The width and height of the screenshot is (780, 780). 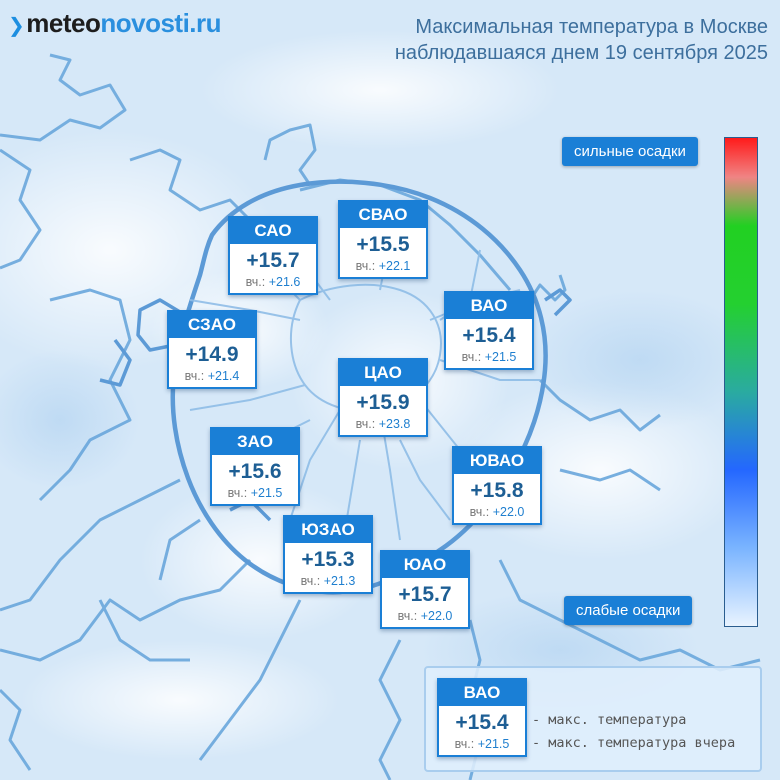 What do you see at coordinates (212, 325) in the screenshot?
I see `district-name: СЗАО` at bounding box center [212, 325].